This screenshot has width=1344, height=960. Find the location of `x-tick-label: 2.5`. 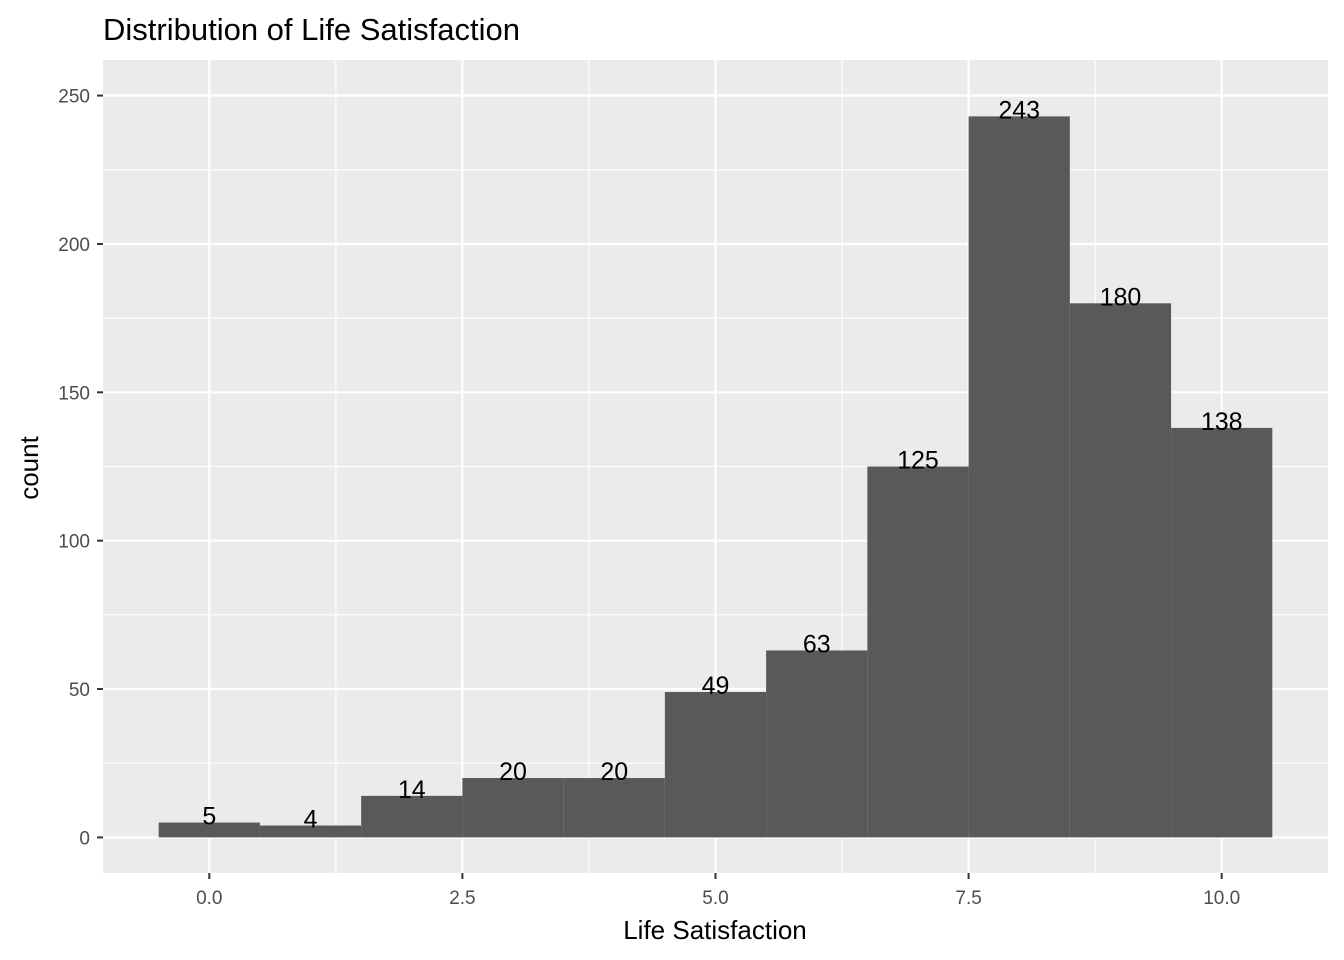

x-tick-label: 2.5 is located at coordinates (462, 898).